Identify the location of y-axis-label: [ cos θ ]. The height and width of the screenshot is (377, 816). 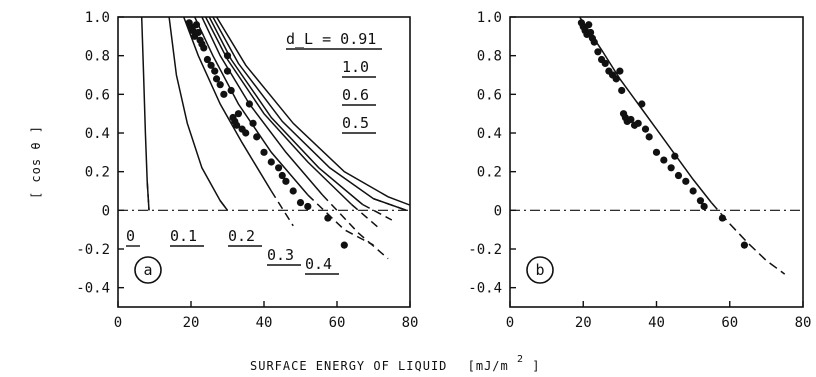
(36, 162).